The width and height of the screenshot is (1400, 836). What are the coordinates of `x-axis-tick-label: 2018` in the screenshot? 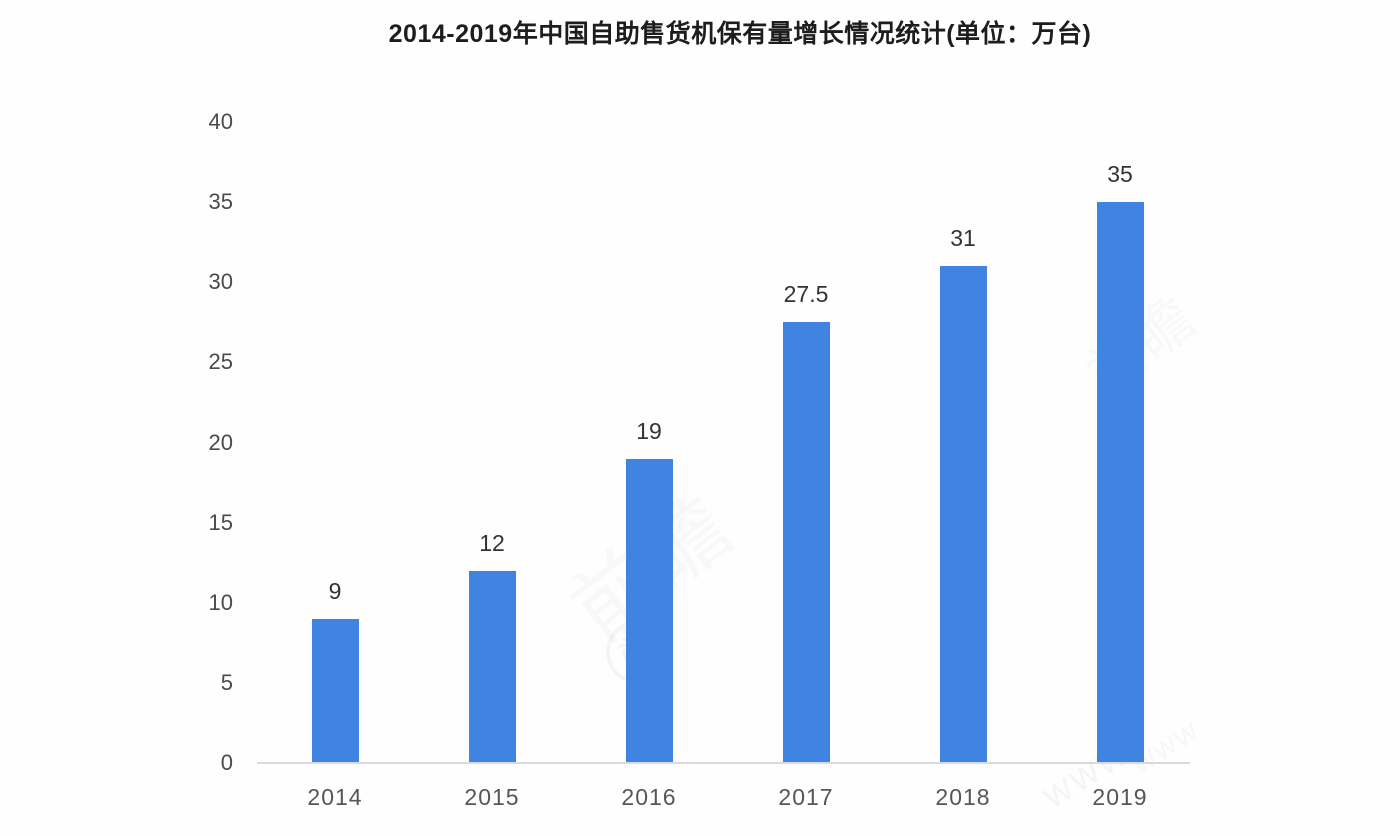 It's located at (963, 797).